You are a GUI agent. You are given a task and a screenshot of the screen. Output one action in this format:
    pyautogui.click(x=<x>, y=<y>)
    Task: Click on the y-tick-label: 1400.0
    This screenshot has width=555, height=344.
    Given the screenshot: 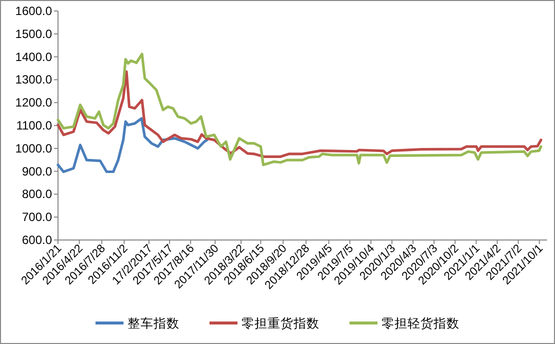 What is the action you would take?
    pyautogui.click(x=33, y=57)
    